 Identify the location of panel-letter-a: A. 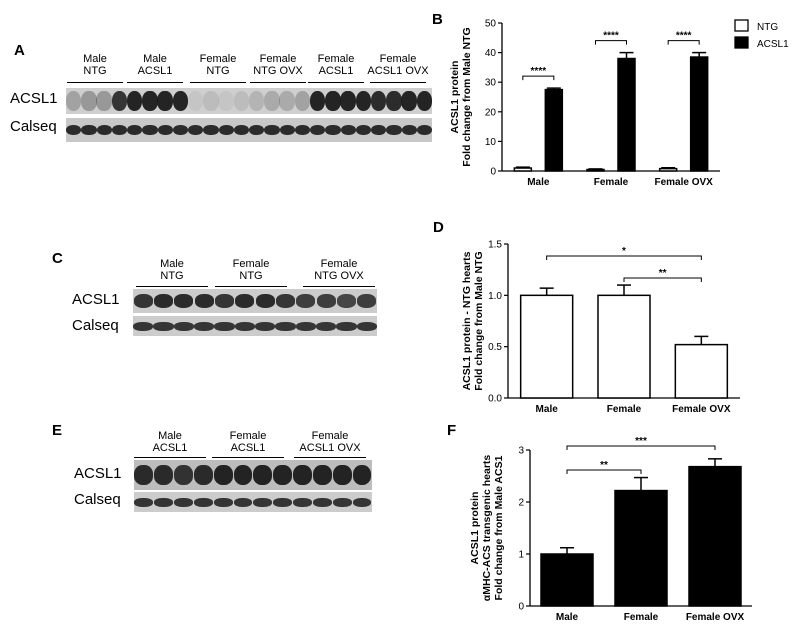
(19, 50).